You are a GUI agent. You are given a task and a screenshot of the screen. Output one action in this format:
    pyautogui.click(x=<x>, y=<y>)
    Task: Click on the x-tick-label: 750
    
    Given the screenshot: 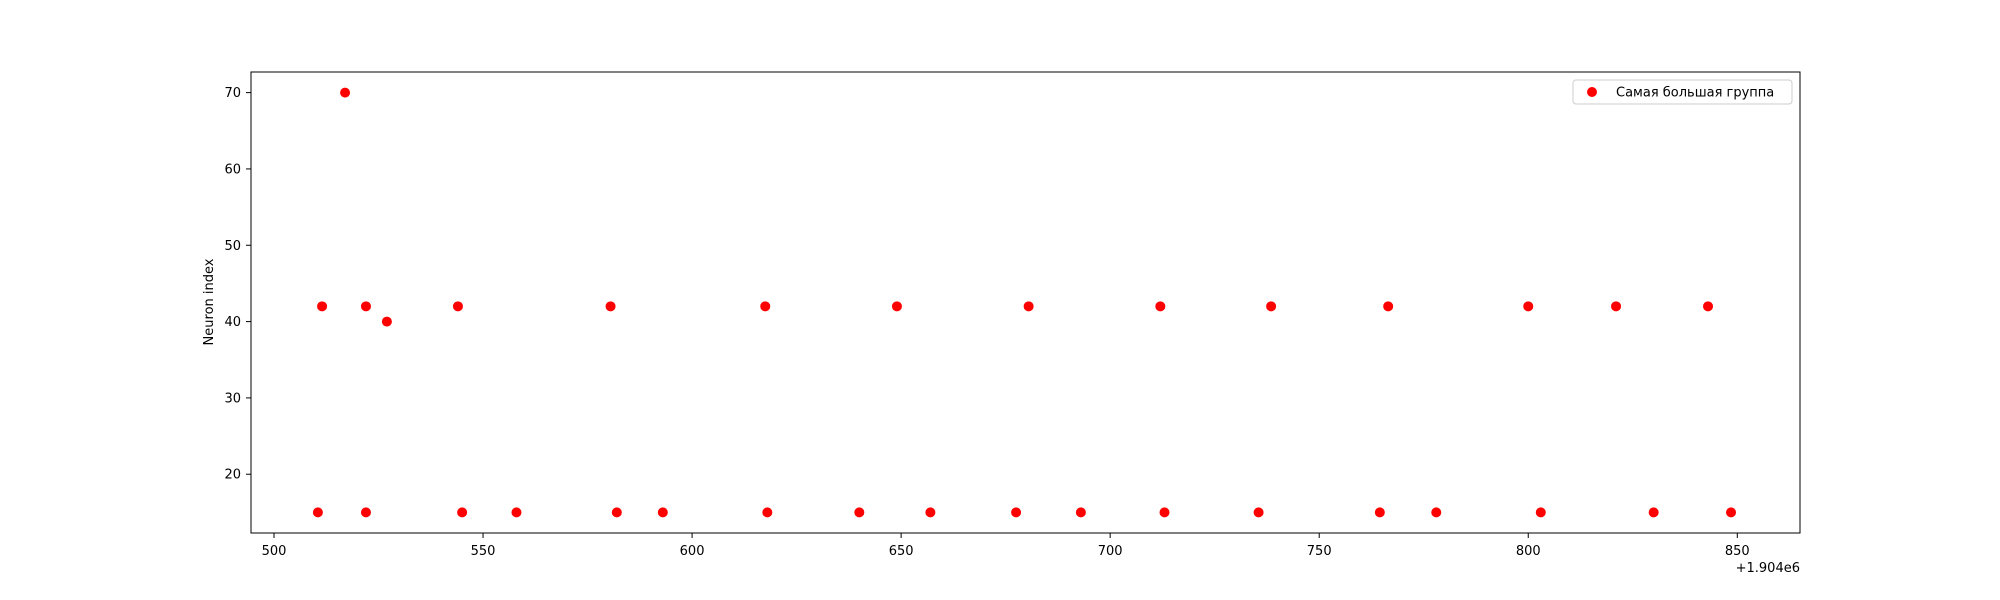 What is the action you would take?
    pyautogui.click(x=1319, y=551)
    